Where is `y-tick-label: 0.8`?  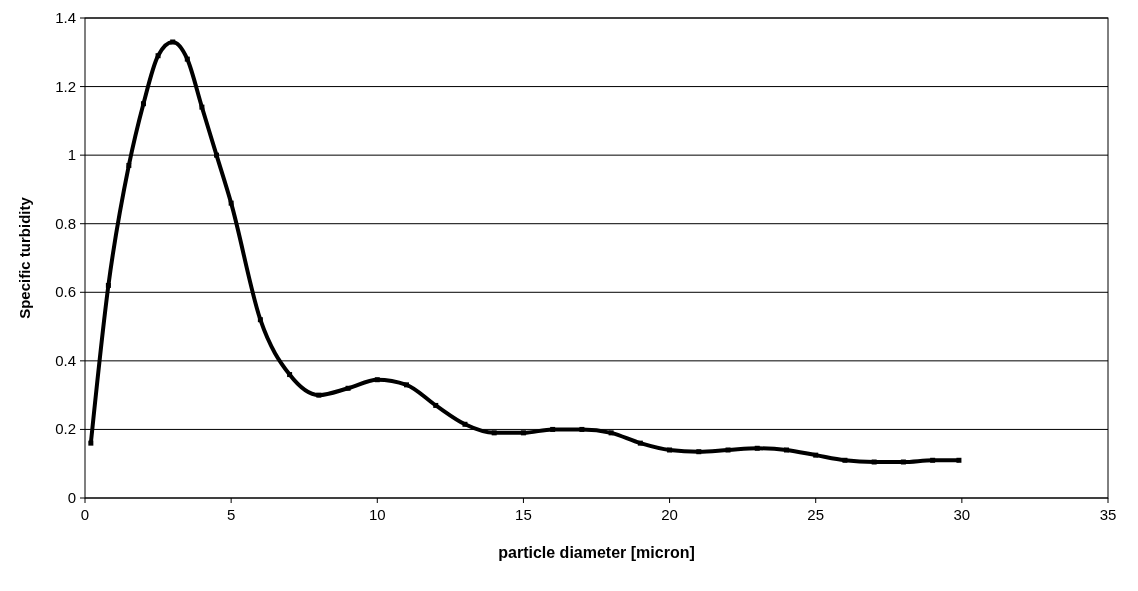
y-tick-label: 0.8 is located at coordinates (65, 223).